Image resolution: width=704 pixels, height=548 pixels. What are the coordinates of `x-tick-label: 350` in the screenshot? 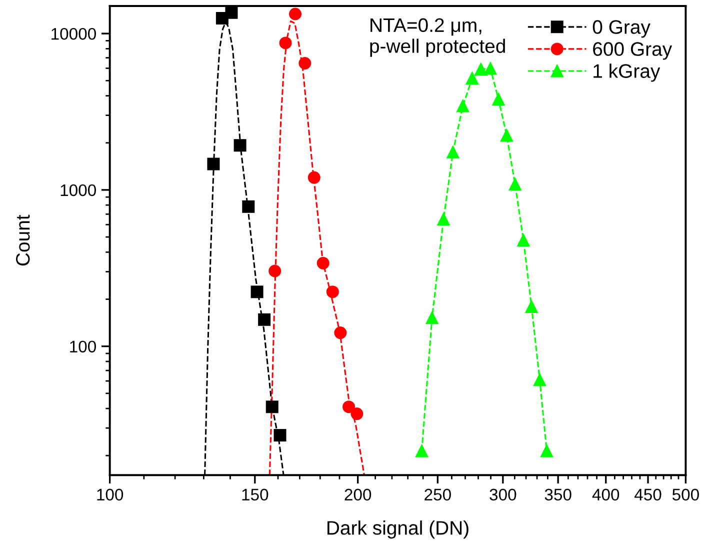 It's located at (558, 494).